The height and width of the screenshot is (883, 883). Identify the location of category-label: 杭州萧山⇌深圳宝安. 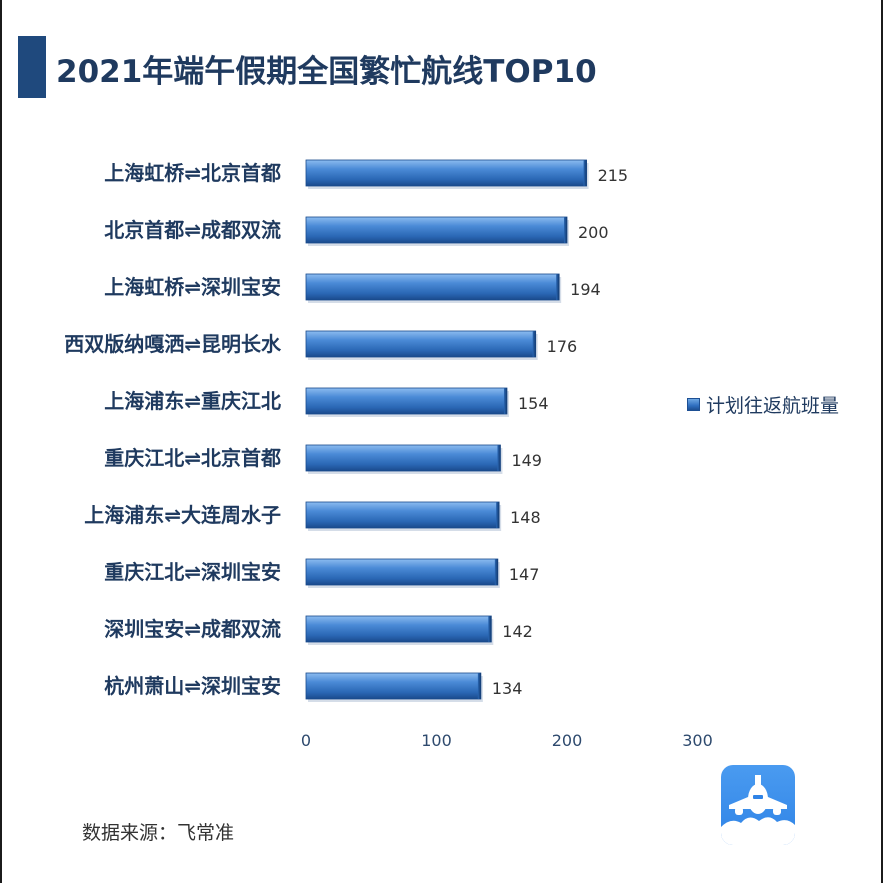
(192, 686).